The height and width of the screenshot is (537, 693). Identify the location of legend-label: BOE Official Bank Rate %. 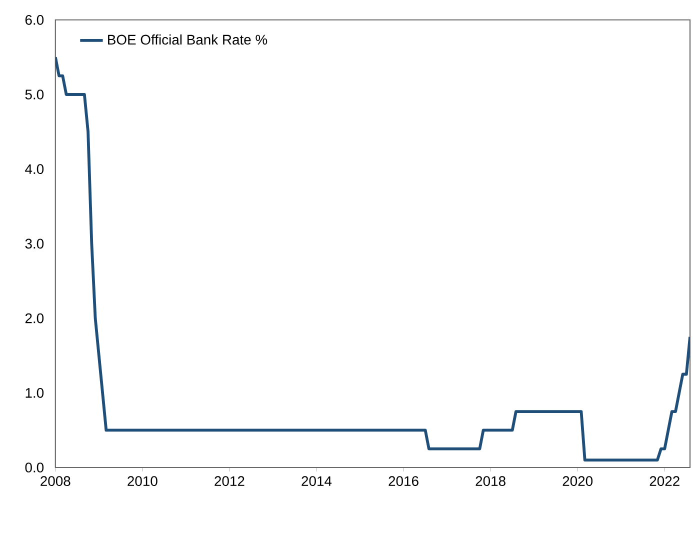
(188, 39).